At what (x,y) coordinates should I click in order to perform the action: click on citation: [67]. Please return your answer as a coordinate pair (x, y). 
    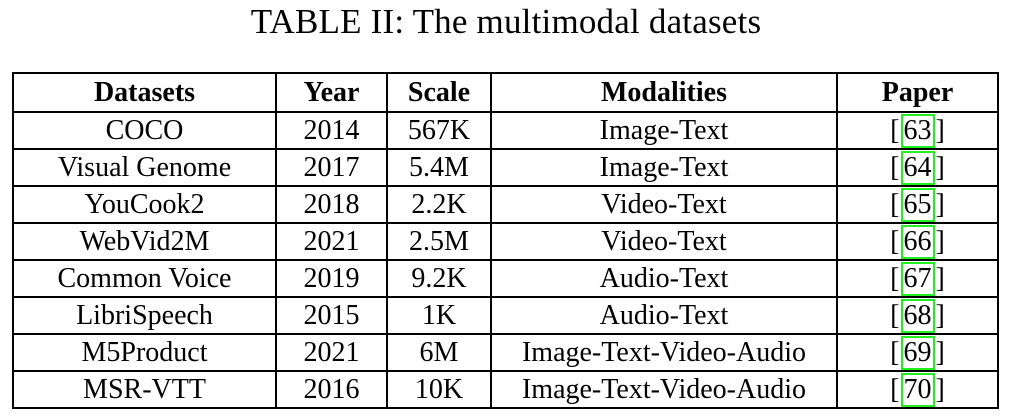
    Looking at the image, I should click on (917, 278).